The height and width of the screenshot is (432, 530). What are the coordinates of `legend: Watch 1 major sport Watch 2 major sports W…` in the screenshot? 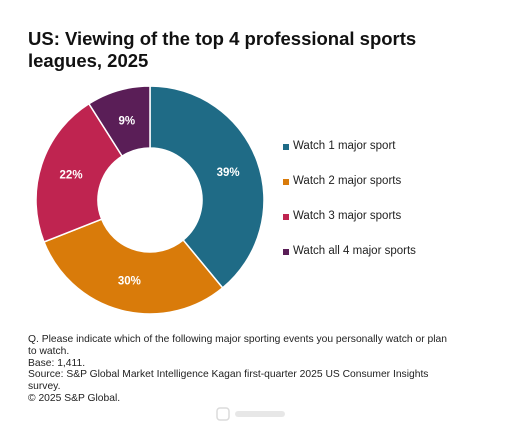 It's located at (349, 210).